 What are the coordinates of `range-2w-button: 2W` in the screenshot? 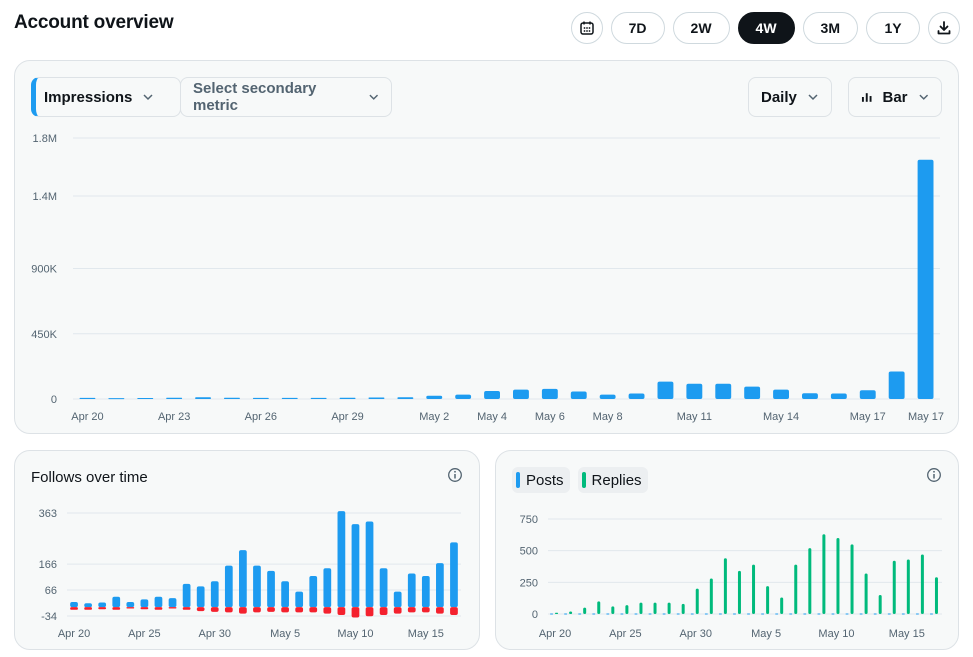 It's located at (701, 28).